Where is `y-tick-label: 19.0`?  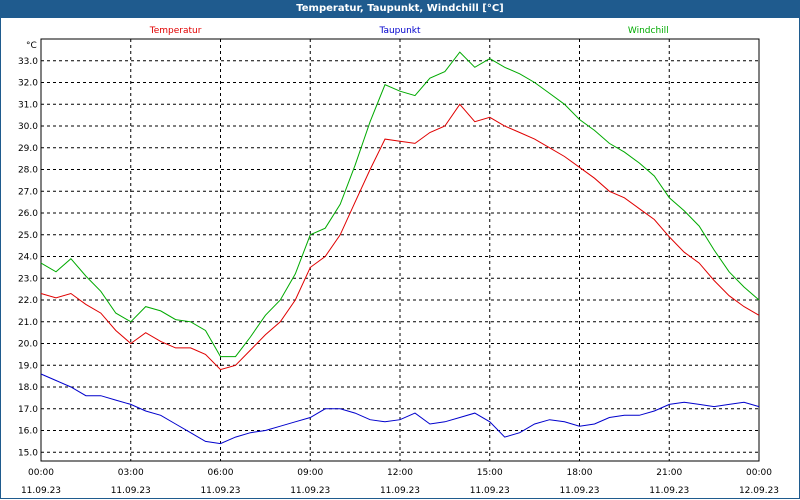
y-tick-label: 19.0 is located at coordinates (28, 366).